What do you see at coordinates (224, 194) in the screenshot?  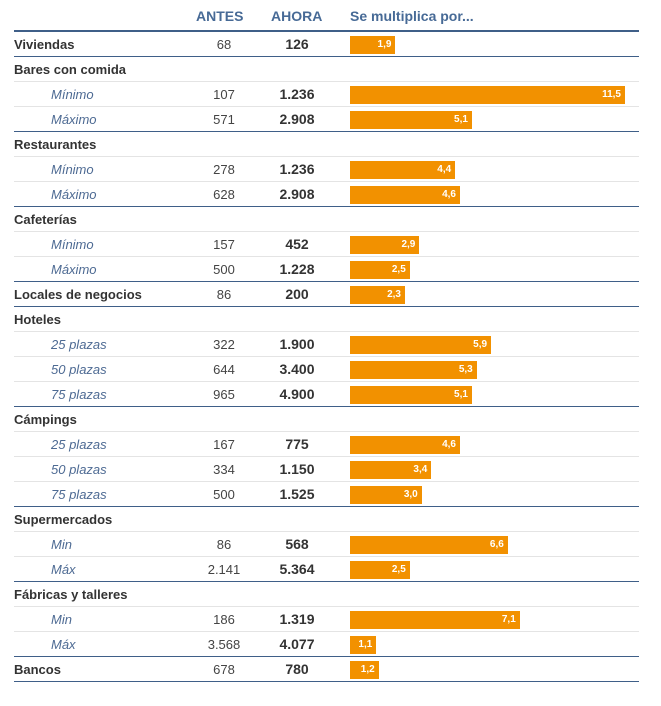 I see `antes-value: 628` at bounding box center [224, 194].